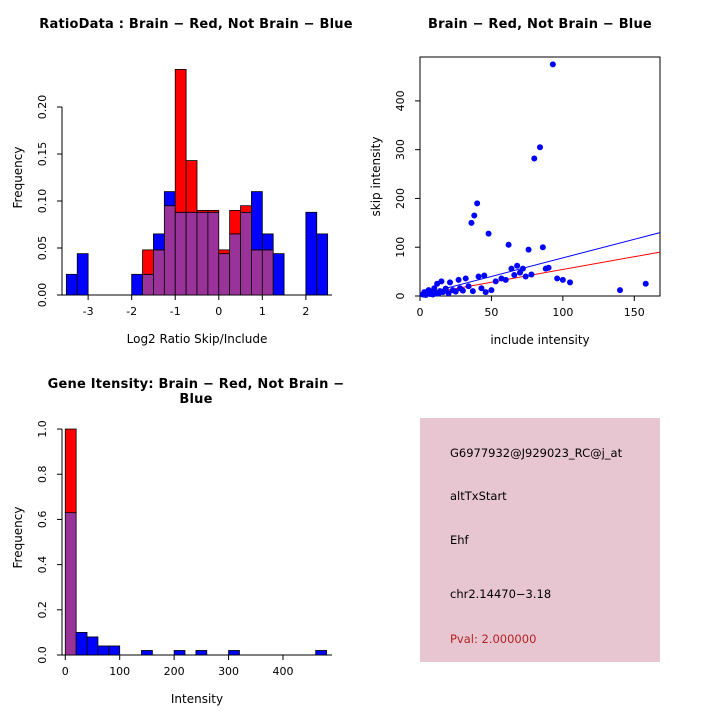 This screenshot has height=720, width=720. What do you see at coordinates (262, 311) in the screenshot?
I see `svg-text: 1` at bounding box center [262, 311].